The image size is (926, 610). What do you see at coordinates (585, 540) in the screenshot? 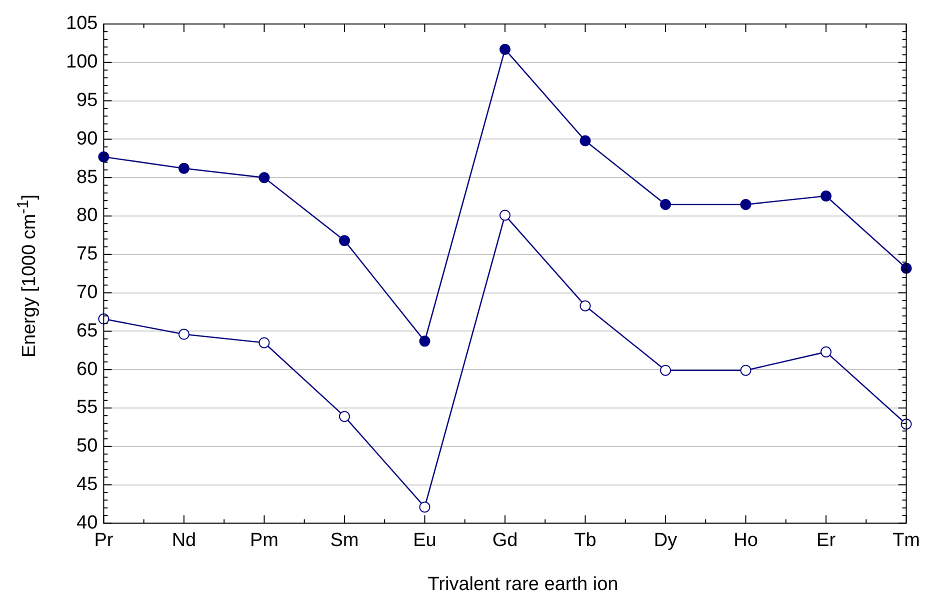
I see `x-tick-label: Tb` at bounding box center [585, 540].